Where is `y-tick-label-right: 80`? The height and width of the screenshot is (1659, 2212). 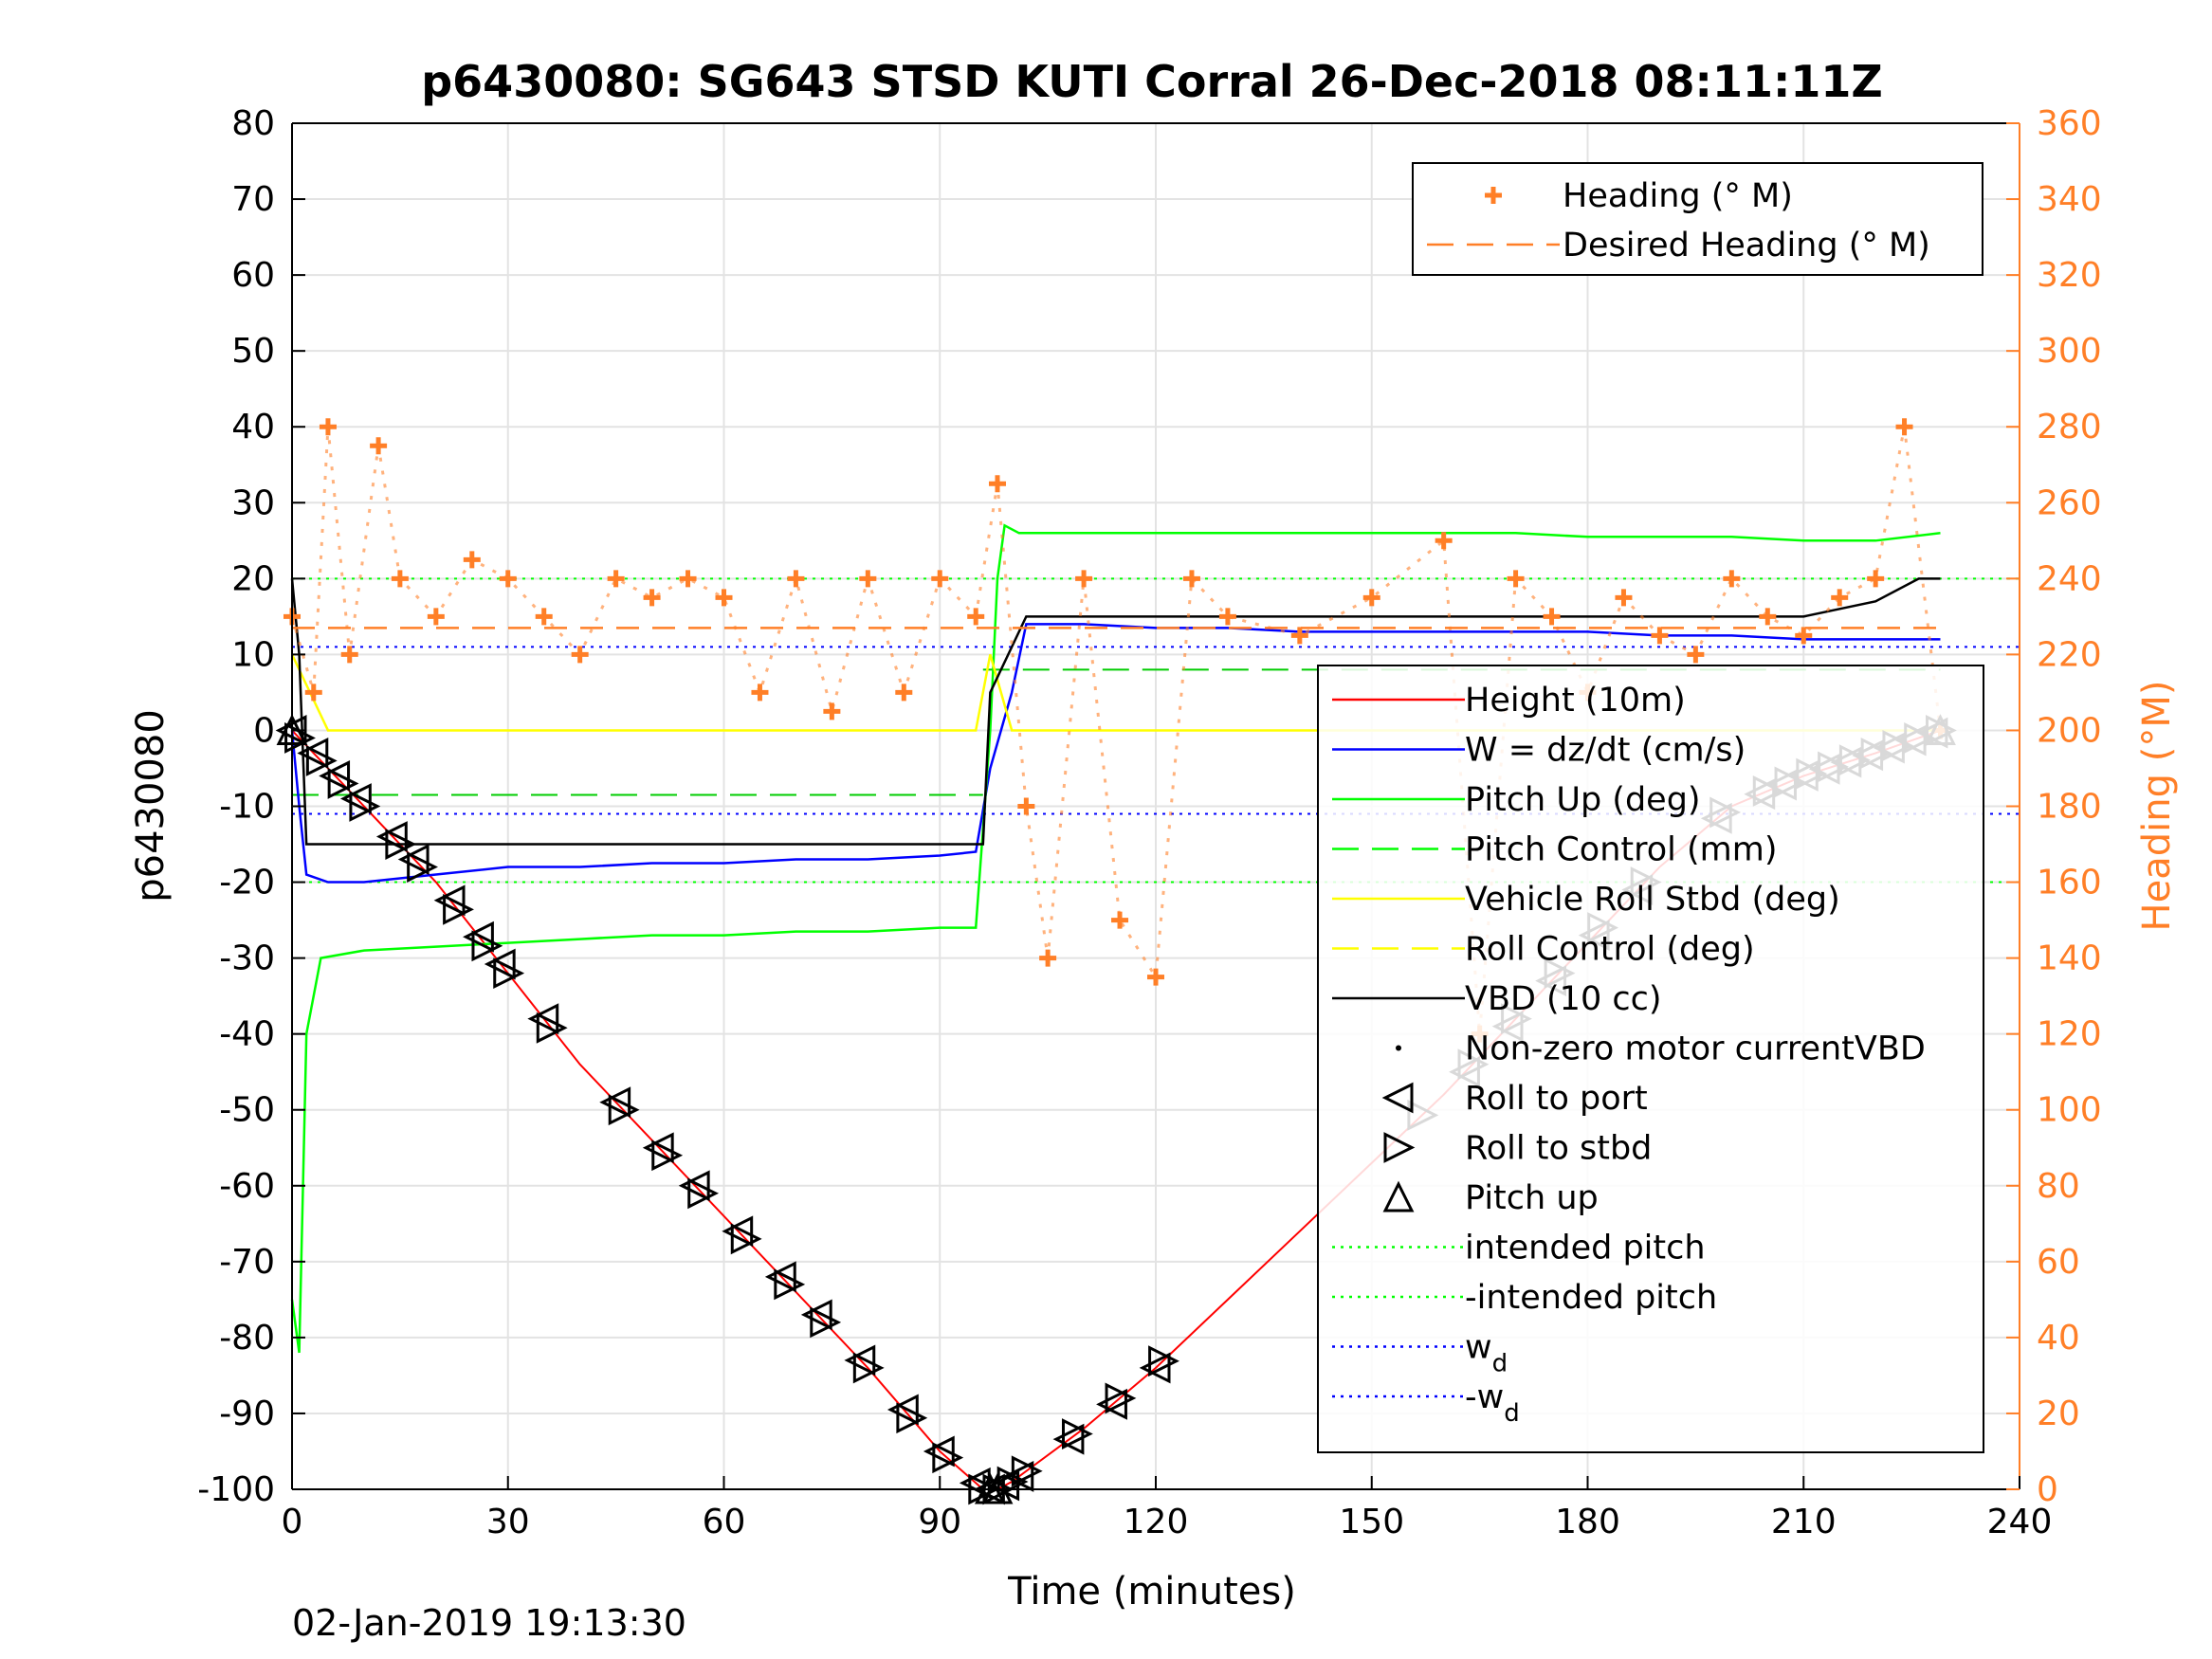
y-tick-label-right: 80 is located at coordinates (2058, 1186).